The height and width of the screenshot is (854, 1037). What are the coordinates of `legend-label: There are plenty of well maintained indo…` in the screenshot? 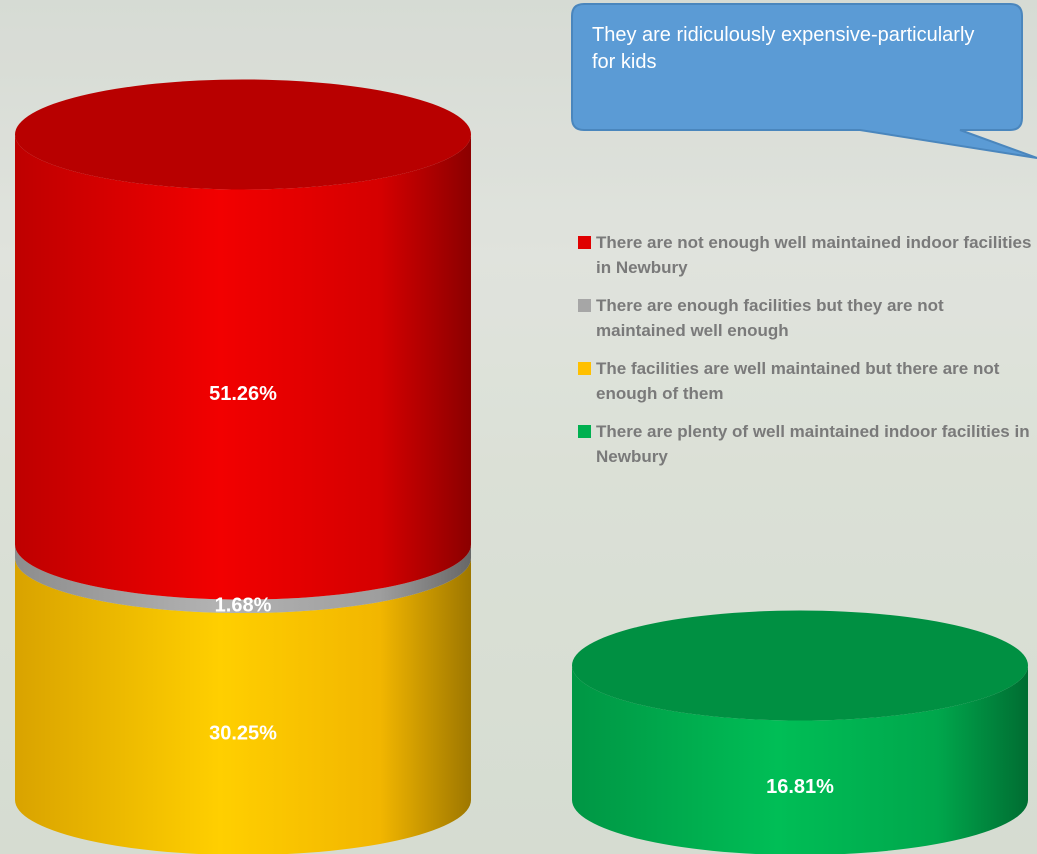 It's located at (813, 444).